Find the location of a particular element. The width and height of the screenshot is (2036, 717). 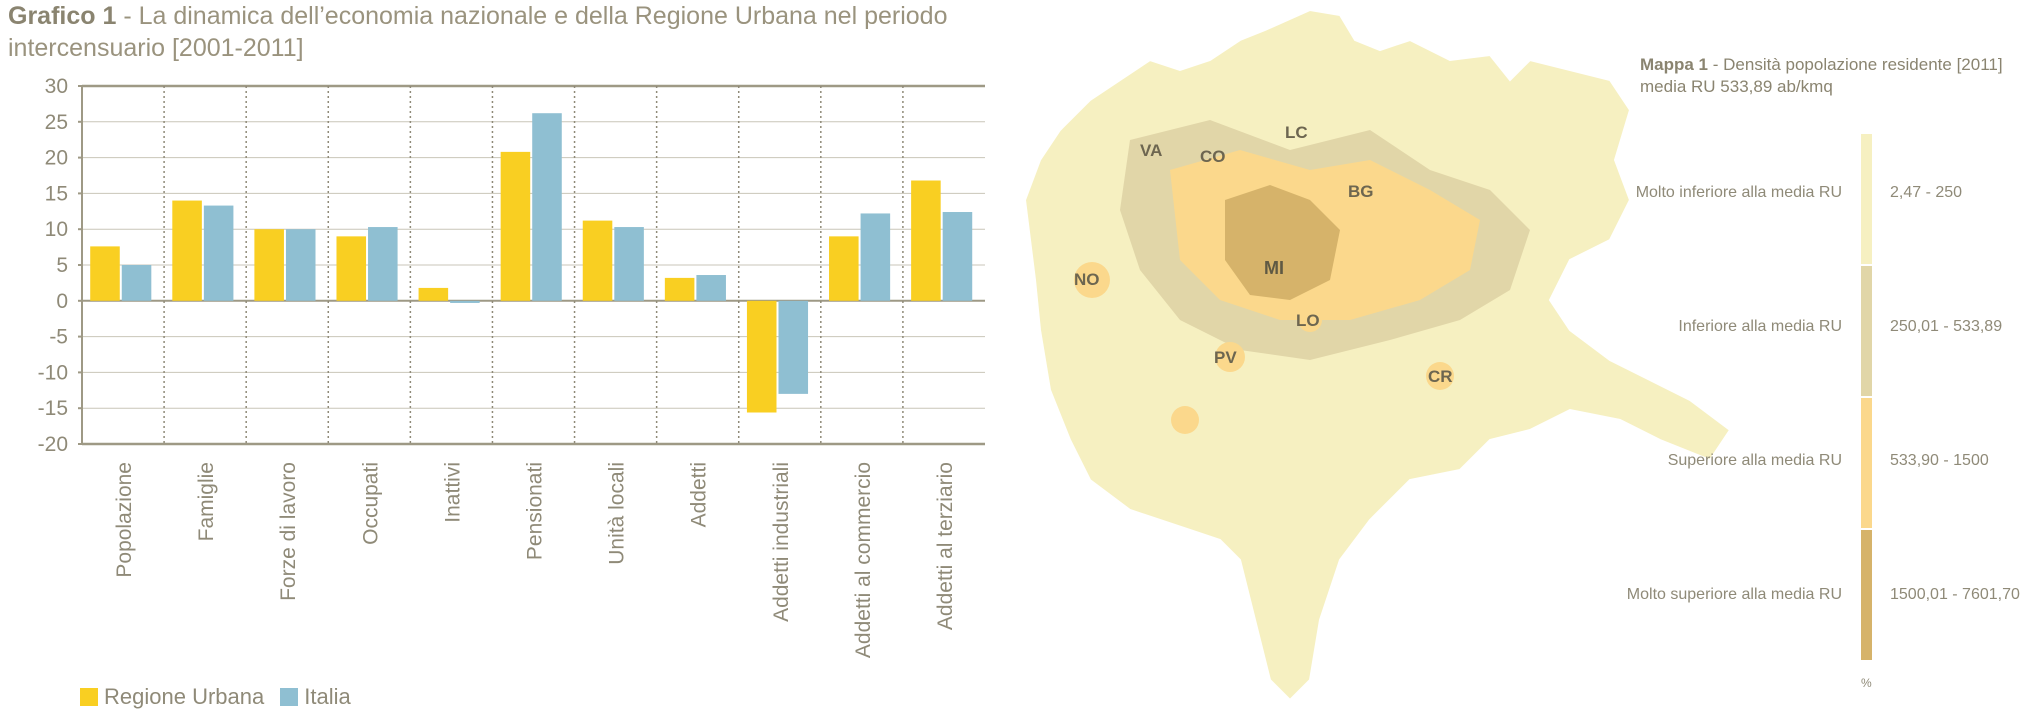

scale-bar-inferiore is located at coordinates (1866, 331).